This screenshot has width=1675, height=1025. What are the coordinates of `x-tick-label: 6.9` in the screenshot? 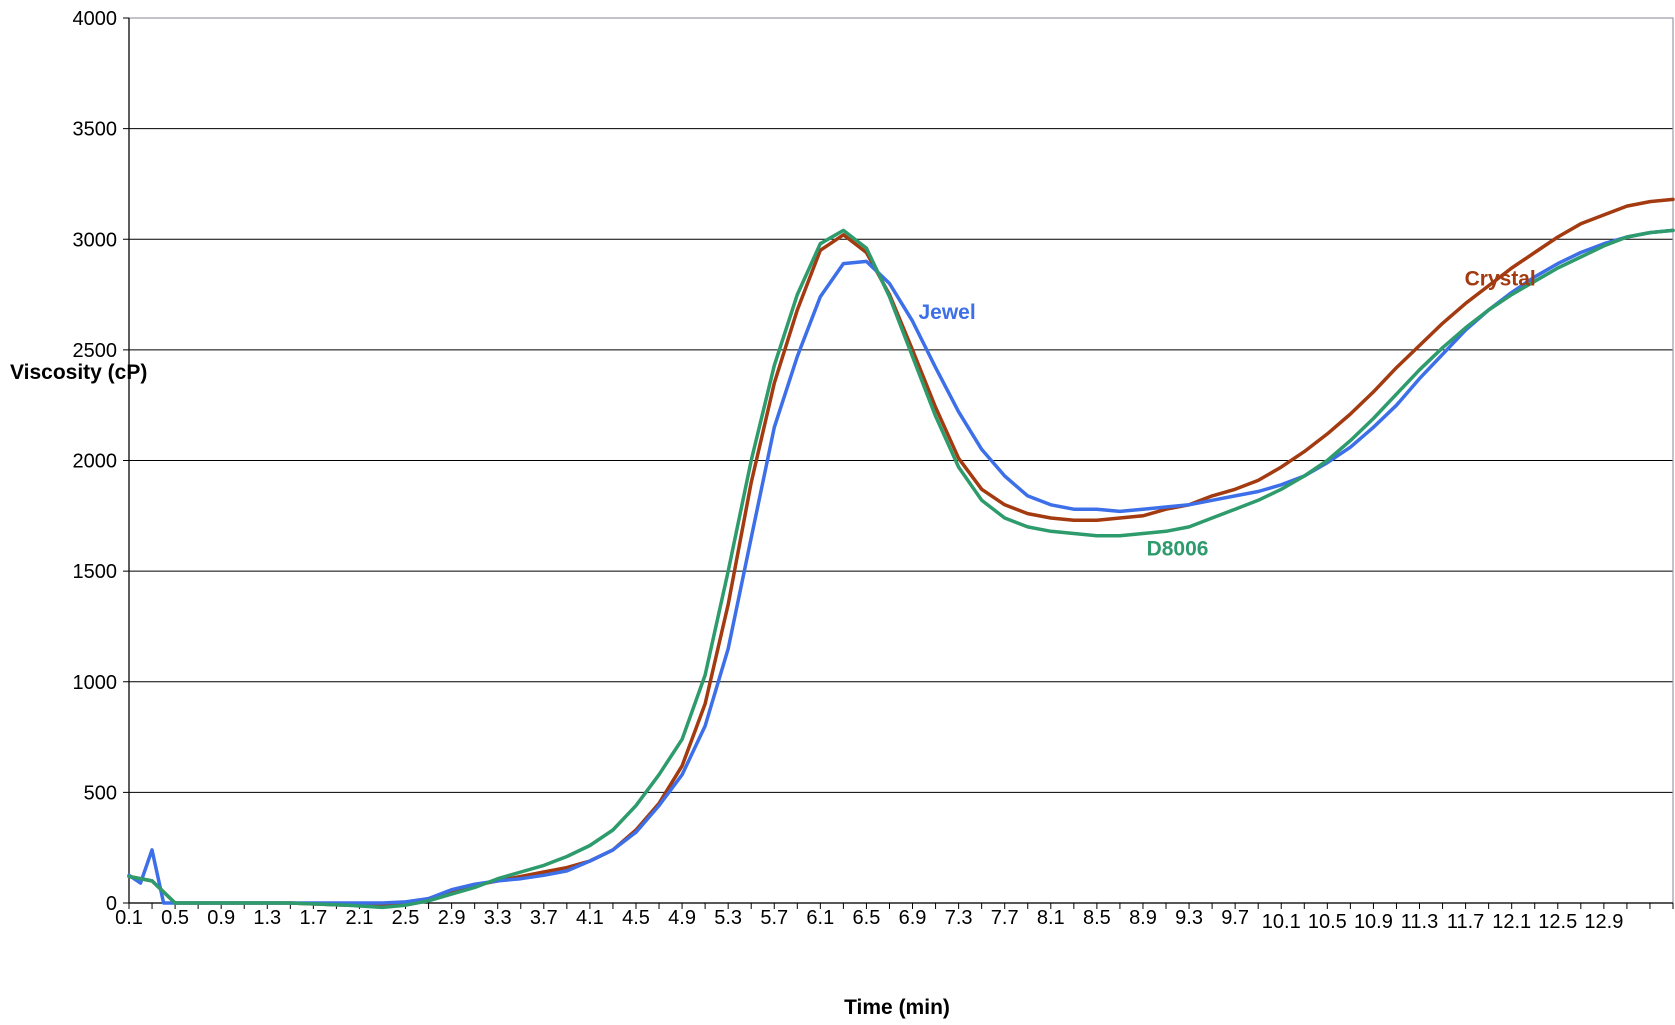 It's located at (913, 918).